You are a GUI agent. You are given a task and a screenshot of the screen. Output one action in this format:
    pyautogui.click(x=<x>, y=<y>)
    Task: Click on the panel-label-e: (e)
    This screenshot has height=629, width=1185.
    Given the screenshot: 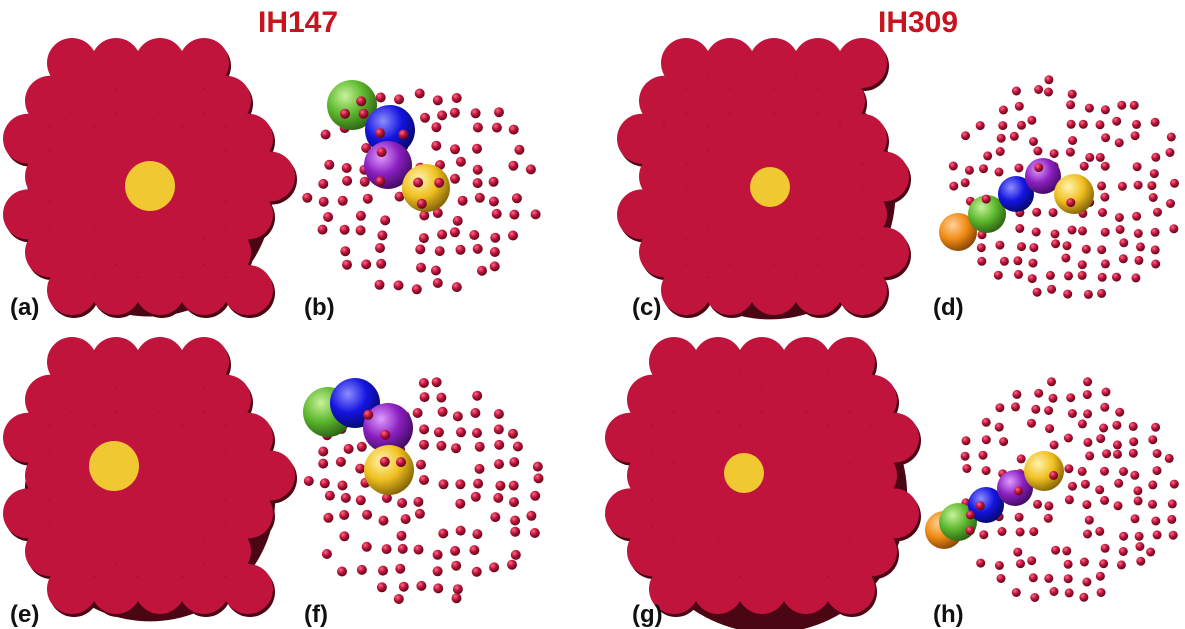 What is the action you would take?
    pyautogui.click(x=25, y=614)
    